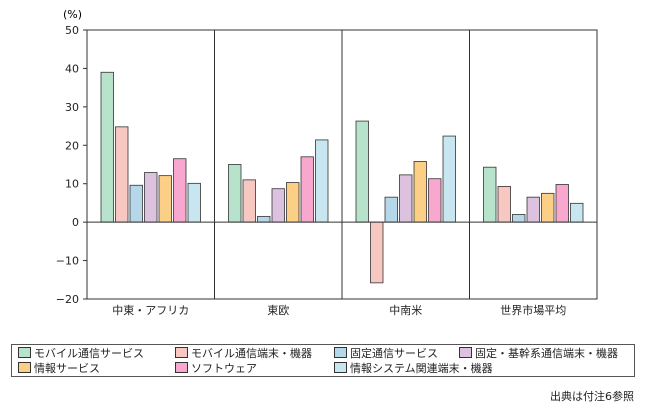 The height and width of the screenshot is (409, 647). I want to click on legend-item-info-service: 情報サービス, so click(59, 369).